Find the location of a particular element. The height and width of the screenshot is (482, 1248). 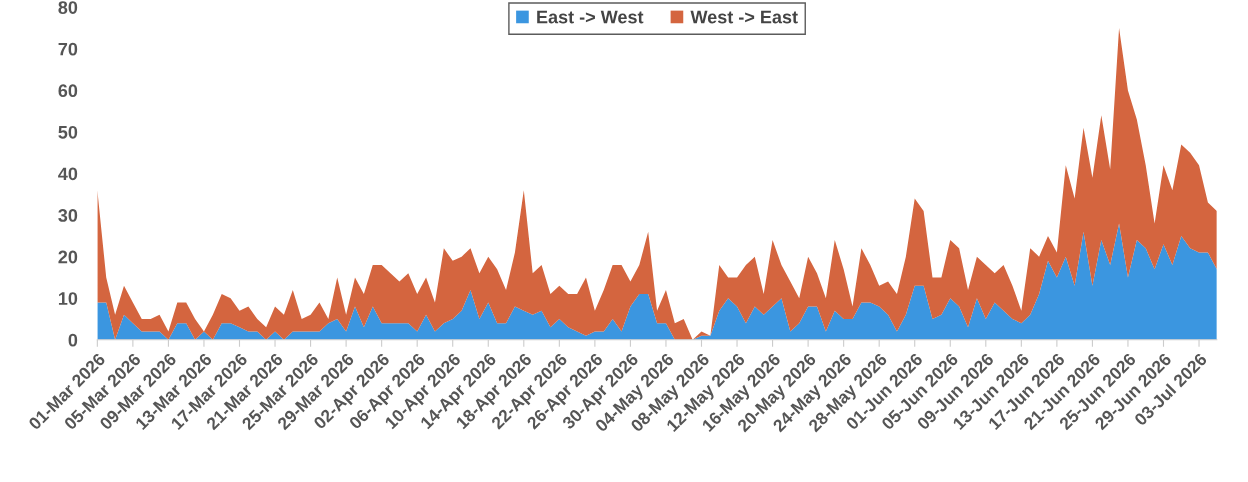

y-tick-label: 20 is located at coordinates (68, 257).